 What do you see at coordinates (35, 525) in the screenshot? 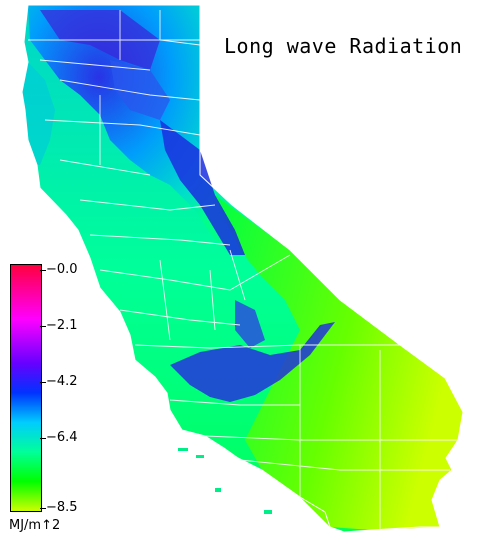
I see `colorbar-unit: MJ/m↑2` at bounding box center [35, 525].